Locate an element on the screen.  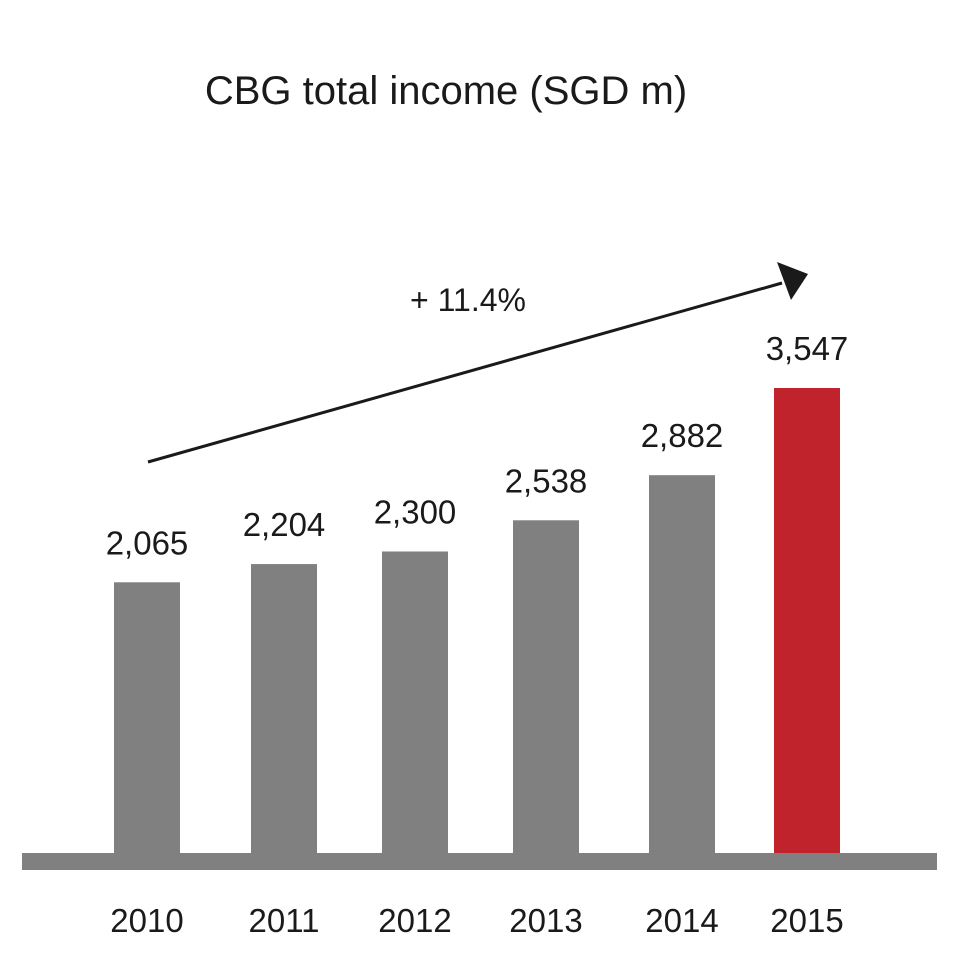
bar-2010 is located at coordinates (147, 717).